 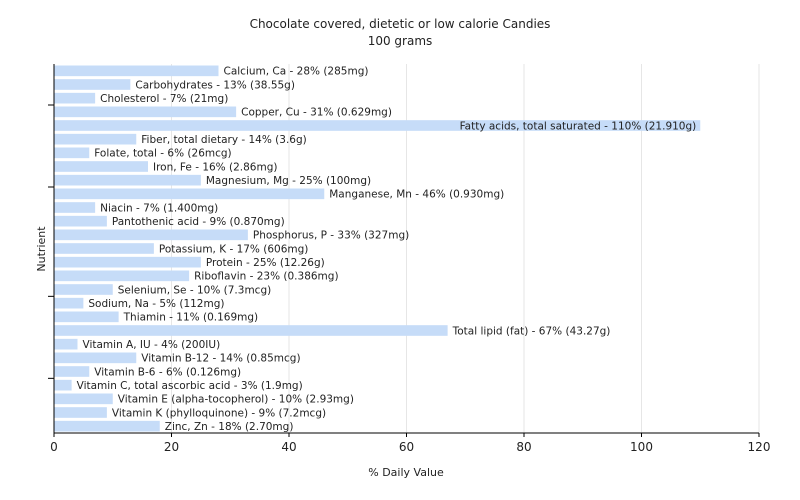 I want to click on bar-label: Cholesterol - 7% (21mg), so click(x=164, y=99).